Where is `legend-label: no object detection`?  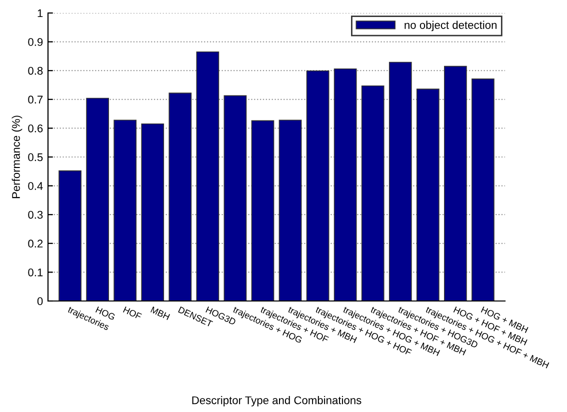
legend-label: no object detection is located at coordinates (450, 26).